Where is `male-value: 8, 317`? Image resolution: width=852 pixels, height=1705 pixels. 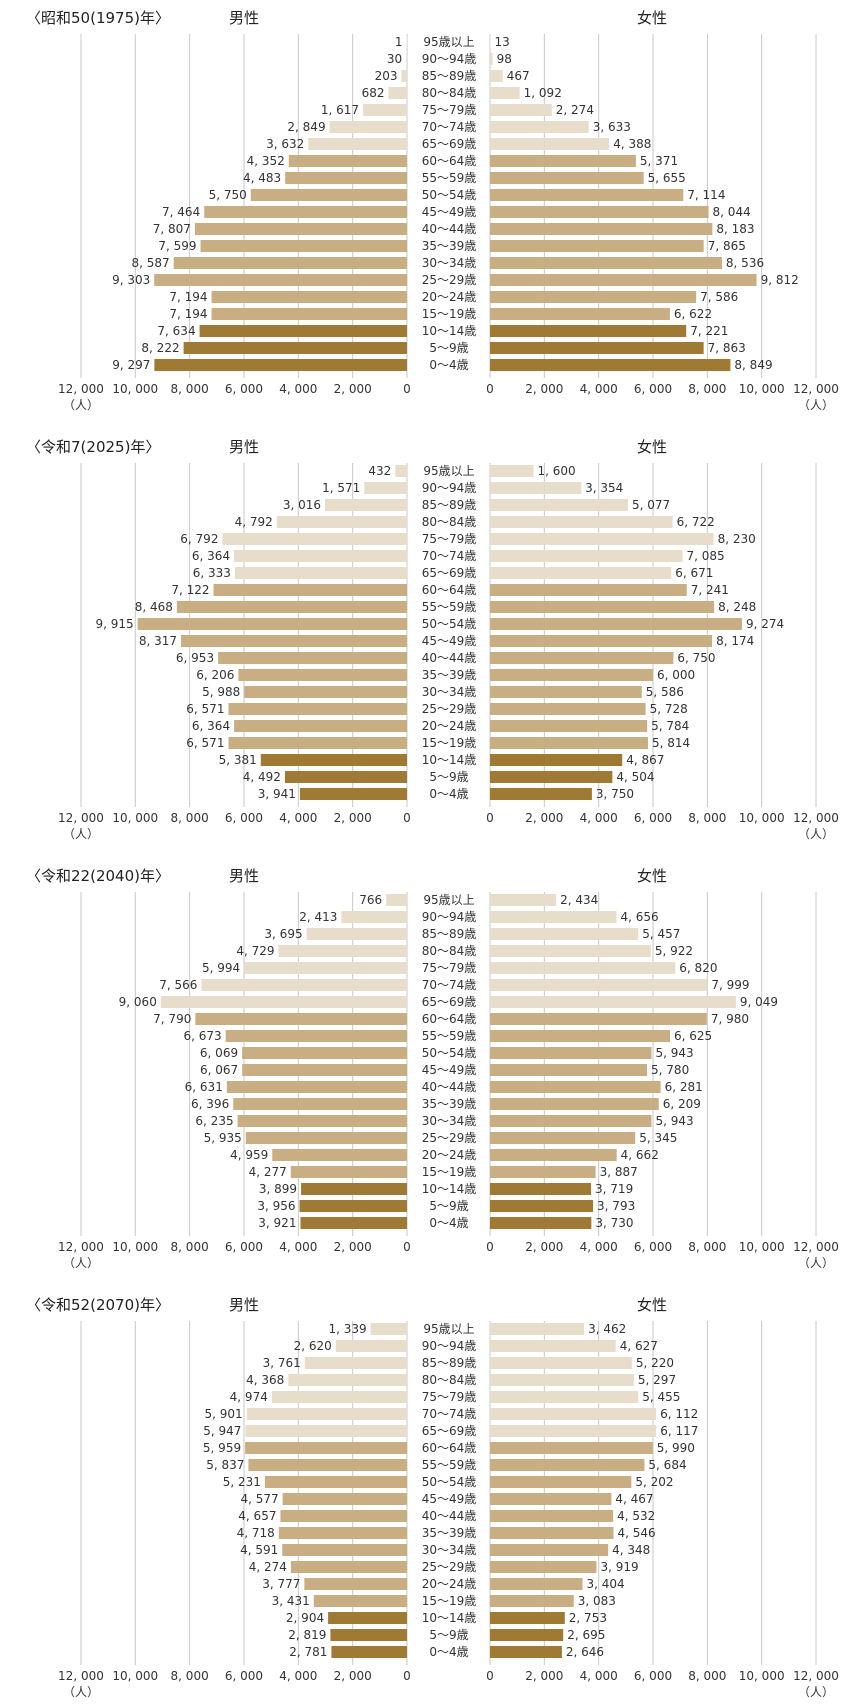
male-value: 8, 317 is located at coordinates (158, 641).